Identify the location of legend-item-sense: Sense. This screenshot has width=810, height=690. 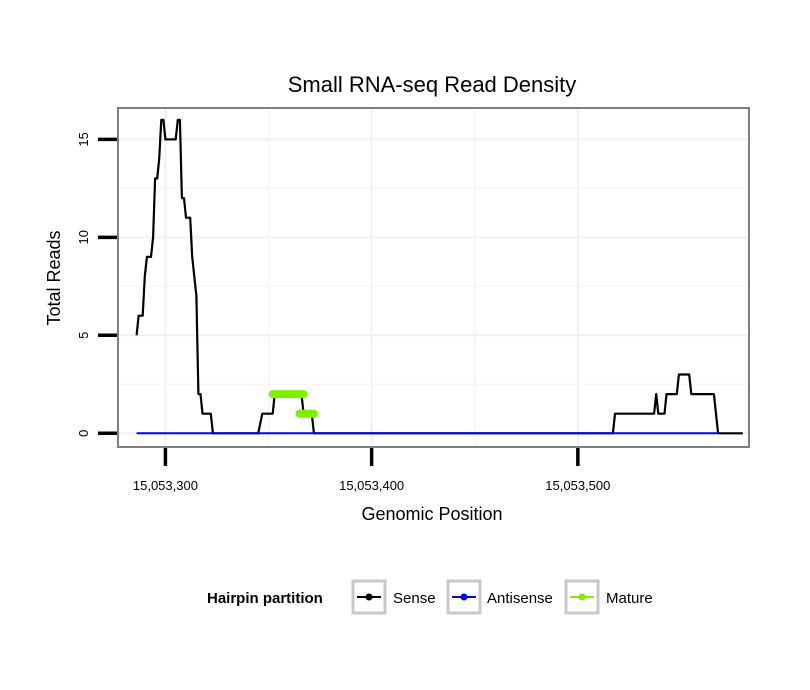
(393, 597).